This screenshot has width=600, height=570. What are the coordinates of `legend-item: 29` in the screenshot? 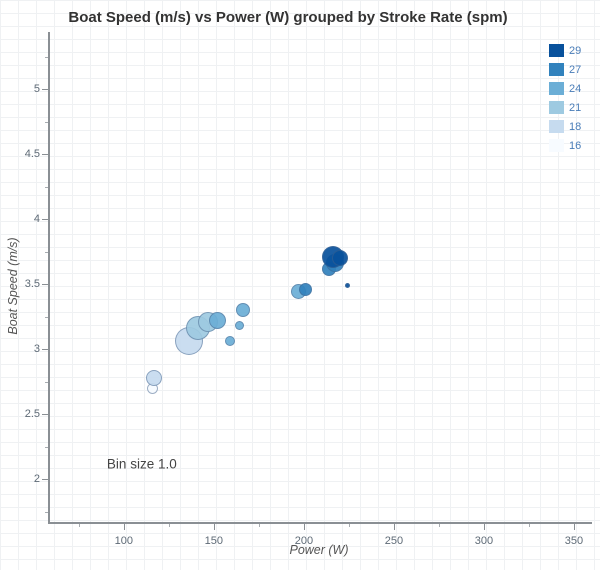 It's located at (565, 50).